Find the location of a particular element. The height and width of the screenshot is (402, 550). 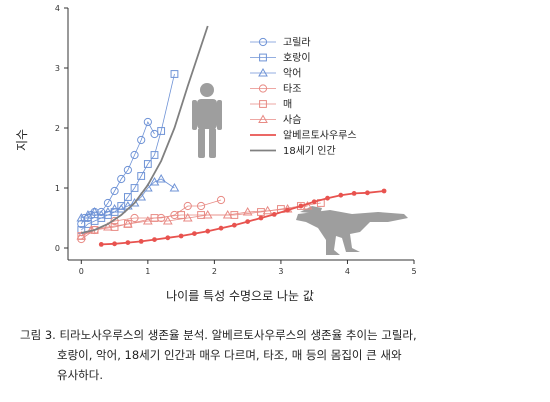

x-tick-label: 2 is located at coordinates (214, 271).